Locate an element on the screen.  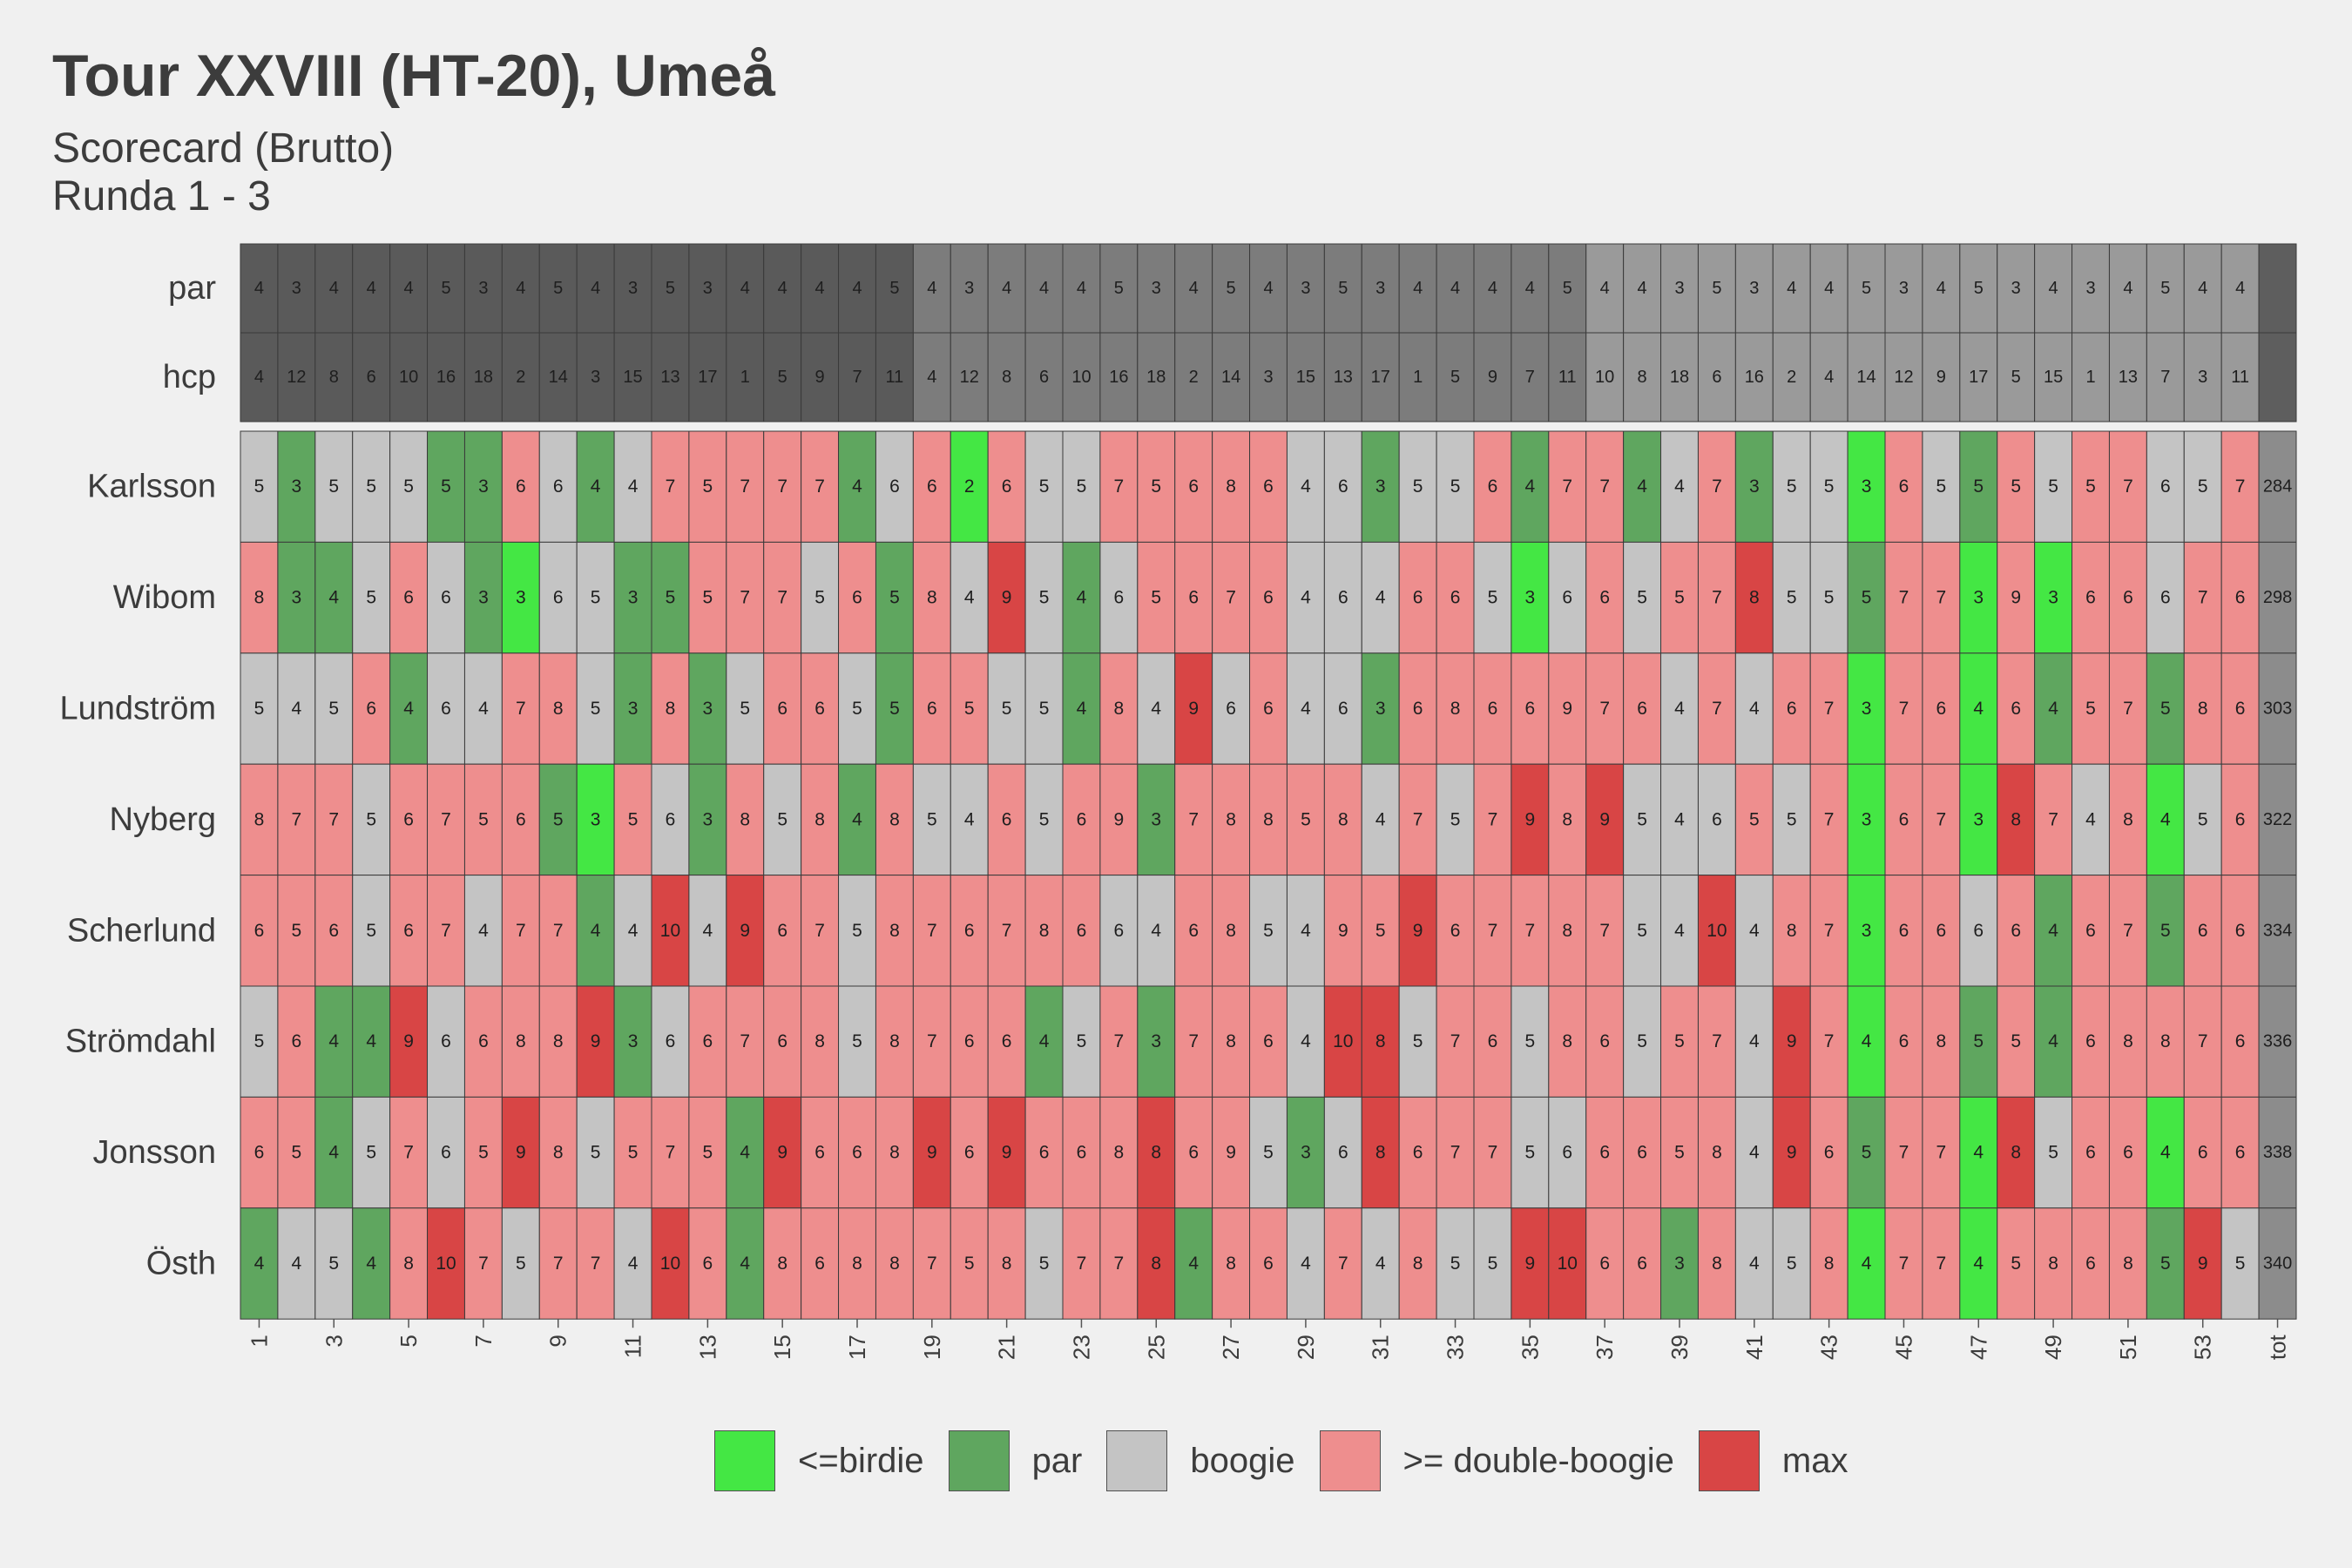
x-tick-label: 33 is located at coordinates (1456, 1348).